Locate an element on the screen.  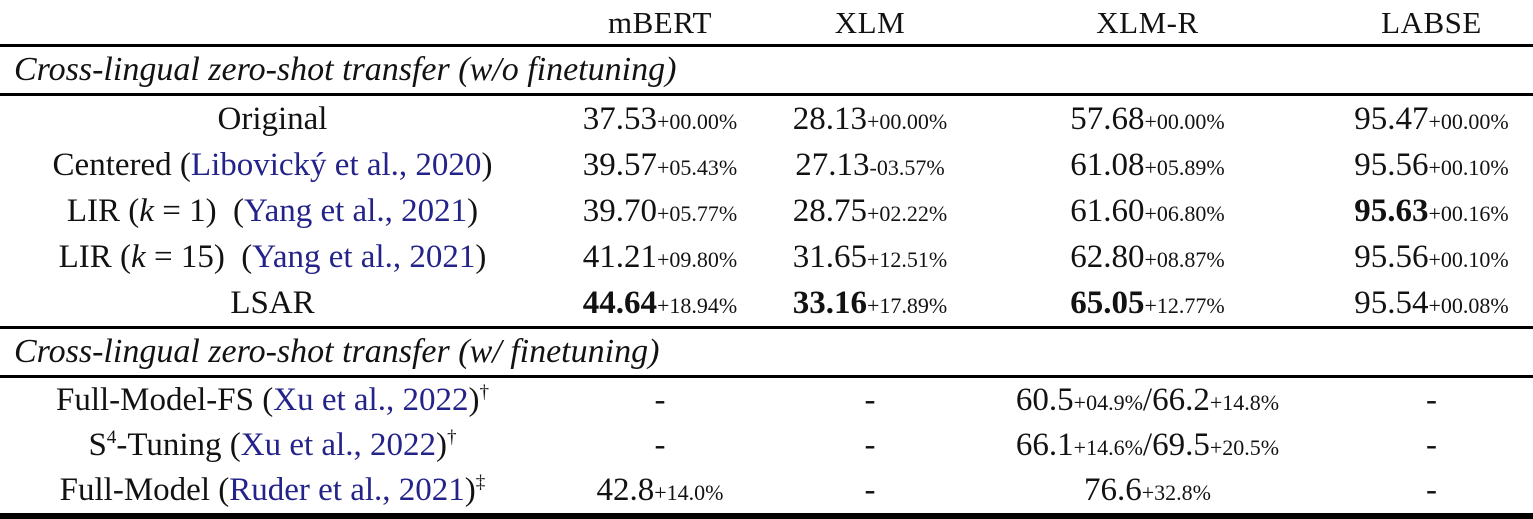
metric-value: 28.75 is located at coordinates (829, 210).